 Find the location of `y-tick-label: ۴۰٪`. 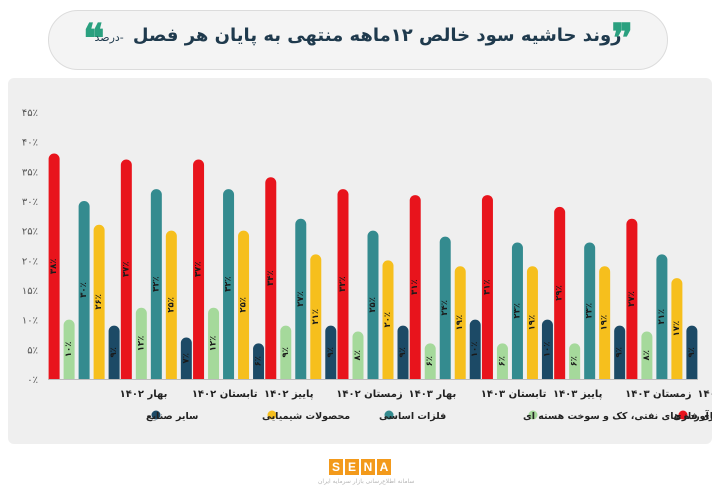

y-tick-label: ۴۰٪ is located at coordinates (30, 143).